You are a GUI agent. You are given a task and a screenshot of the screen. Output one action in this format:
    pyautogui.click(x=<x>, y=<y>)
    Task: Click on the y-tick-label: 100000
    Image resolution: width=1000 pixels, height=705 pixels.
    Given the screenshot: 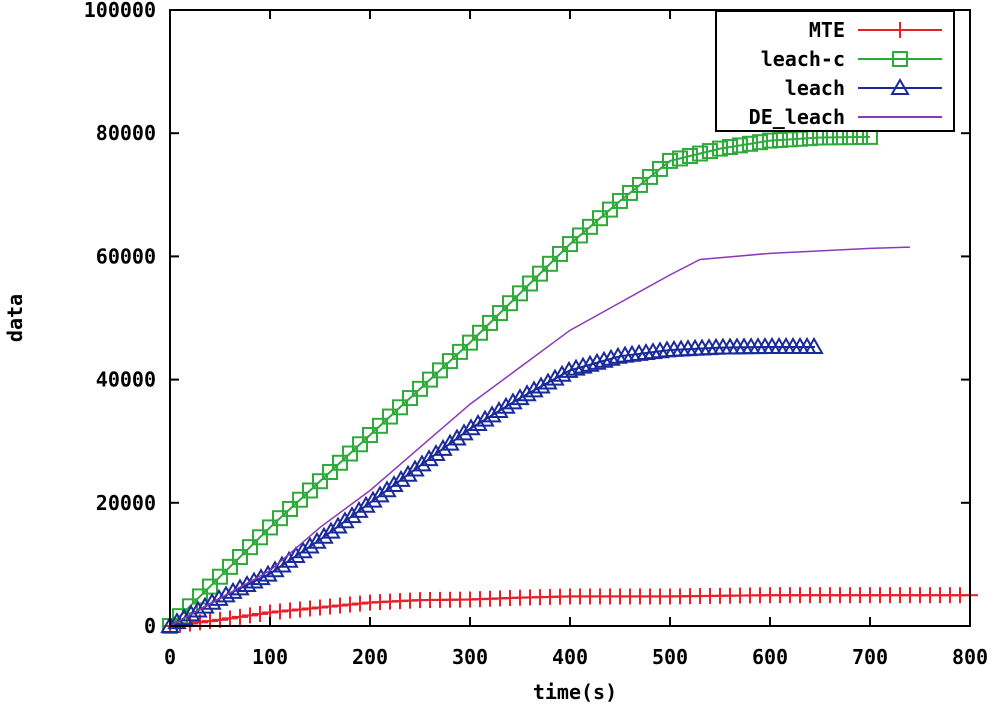 What is the action you would take?
    pyautogui.click(x=120, y=11)
    